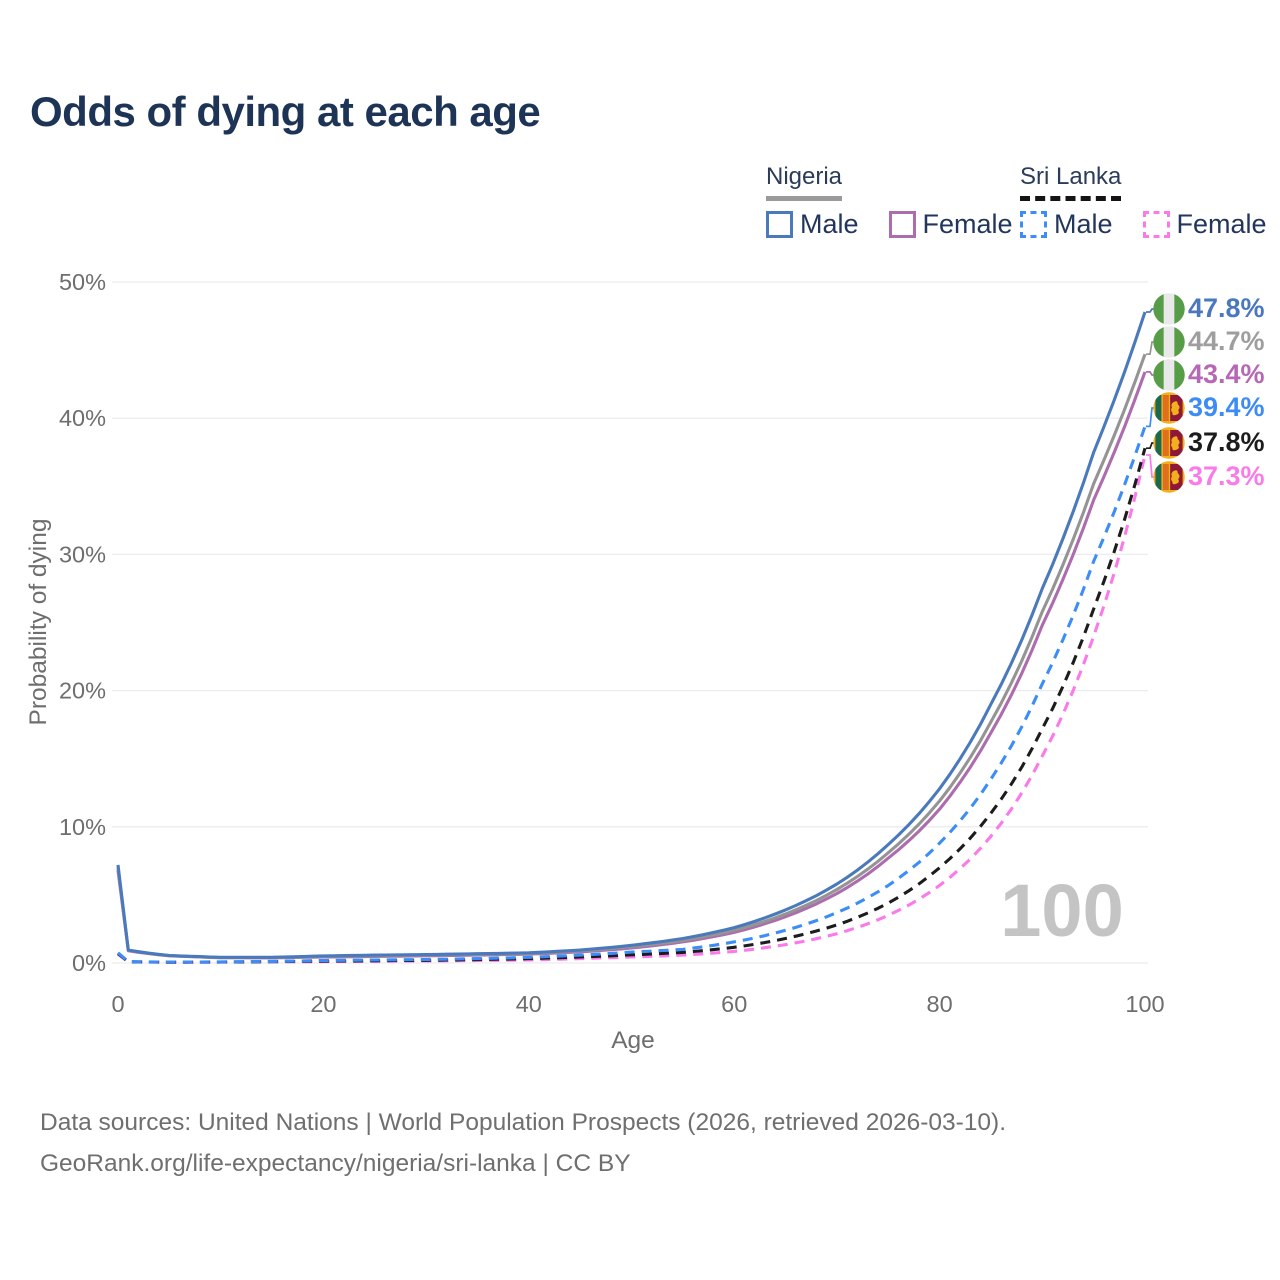  I want to click on legend-label-sri-lanka-female: Female, so click(1221, 224).